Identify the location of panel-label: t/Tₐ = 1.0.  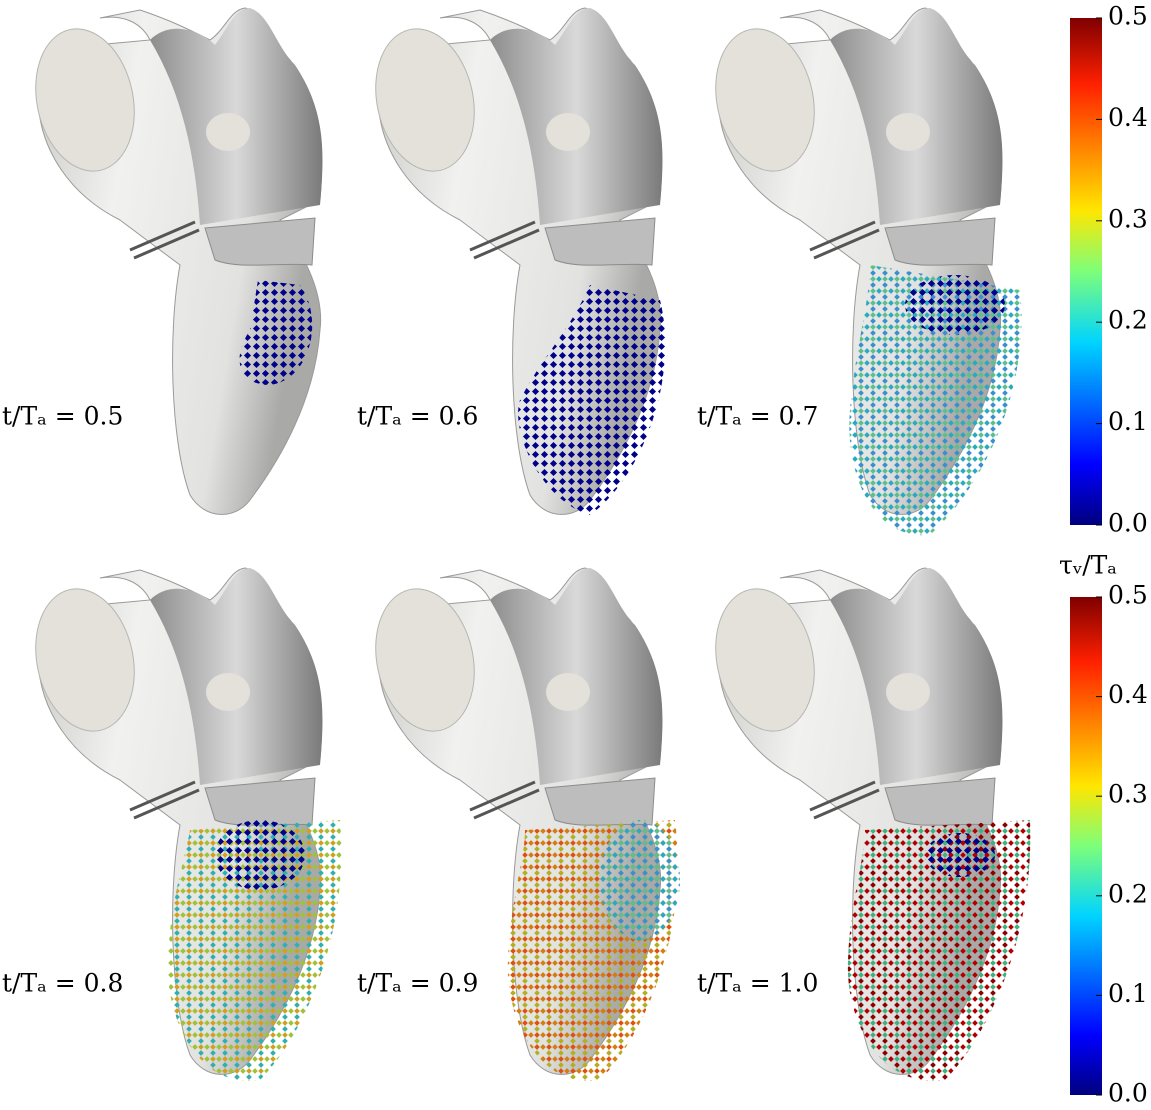
(757, 983).